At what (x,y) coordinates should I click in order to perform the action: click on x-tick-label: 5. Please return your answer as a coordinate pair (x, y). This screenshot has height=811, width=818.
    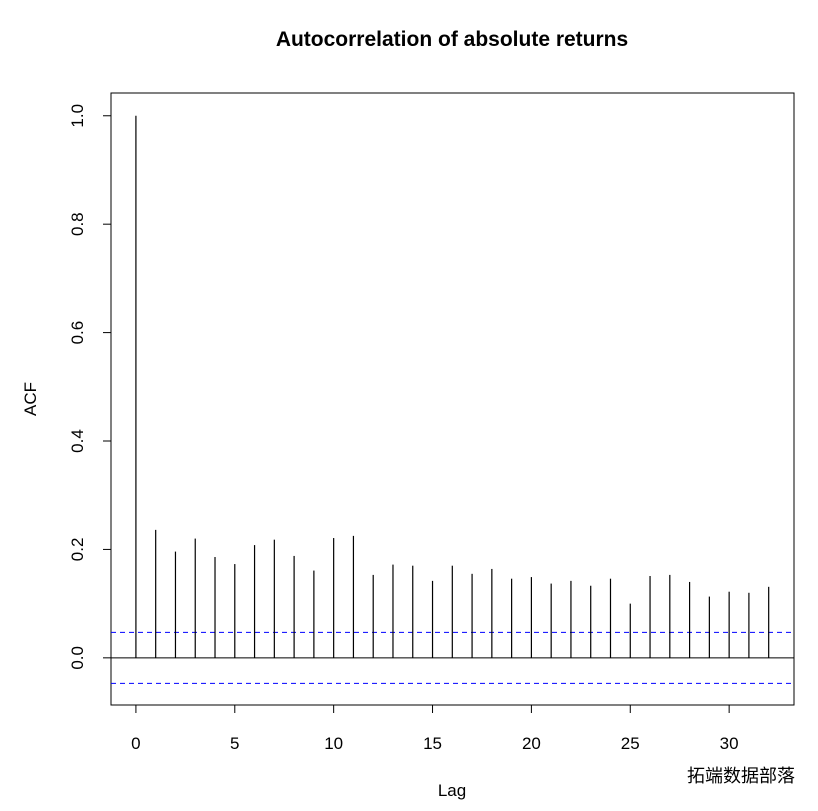
    Looking at the image, I should click on (234, 743).